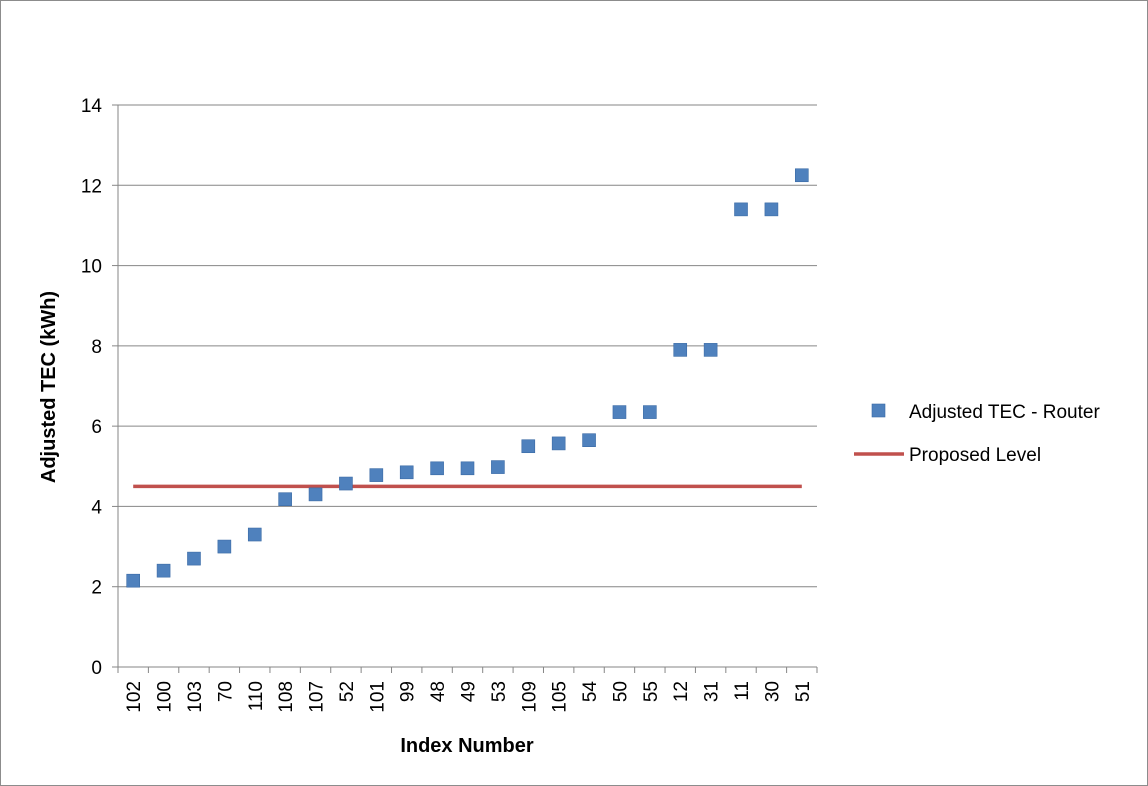 This screenshot has width=1148, height=786. What do you see at coordinates (1004, 412) in the screenshot?
I see `legend-label-router: Adjusted TEC - Router` at bounding box center [1004, 412].